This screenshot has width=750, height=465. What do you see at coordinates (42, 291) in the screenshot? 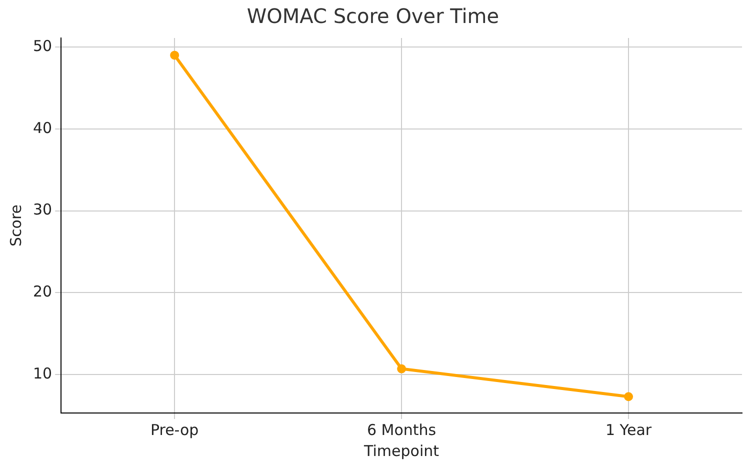
I see `y-tick-label: 20` at bounding box center [42, 291].